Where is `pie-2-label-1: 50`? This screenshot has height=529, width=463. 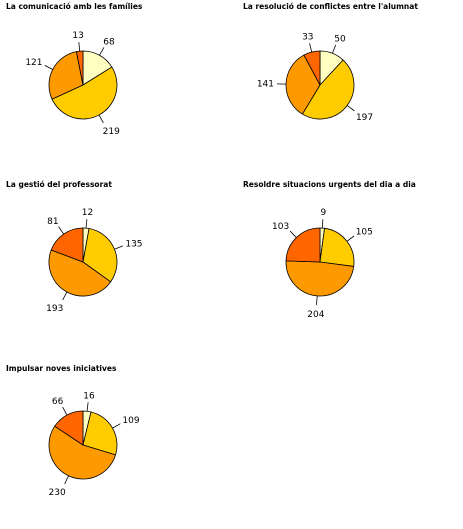
pie-2-label-1: 50 is located at coordinates (340, 39).